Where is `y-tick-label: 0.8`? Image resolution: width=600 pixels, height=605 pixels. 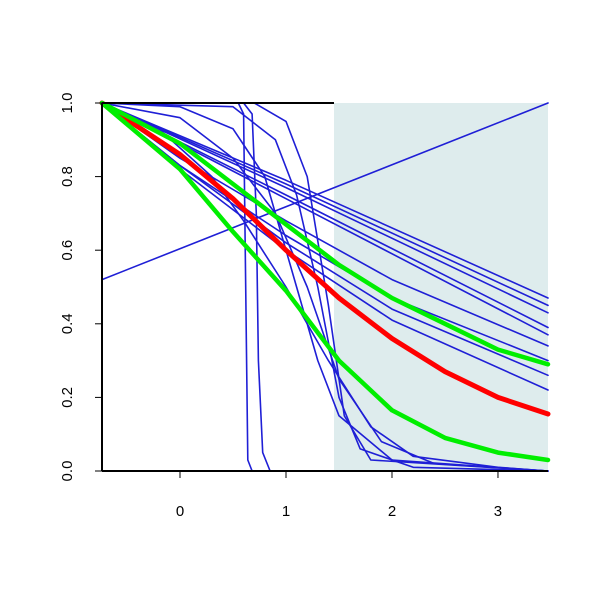
y-tick-label: 0.8 is located at coordinates (67, 176).